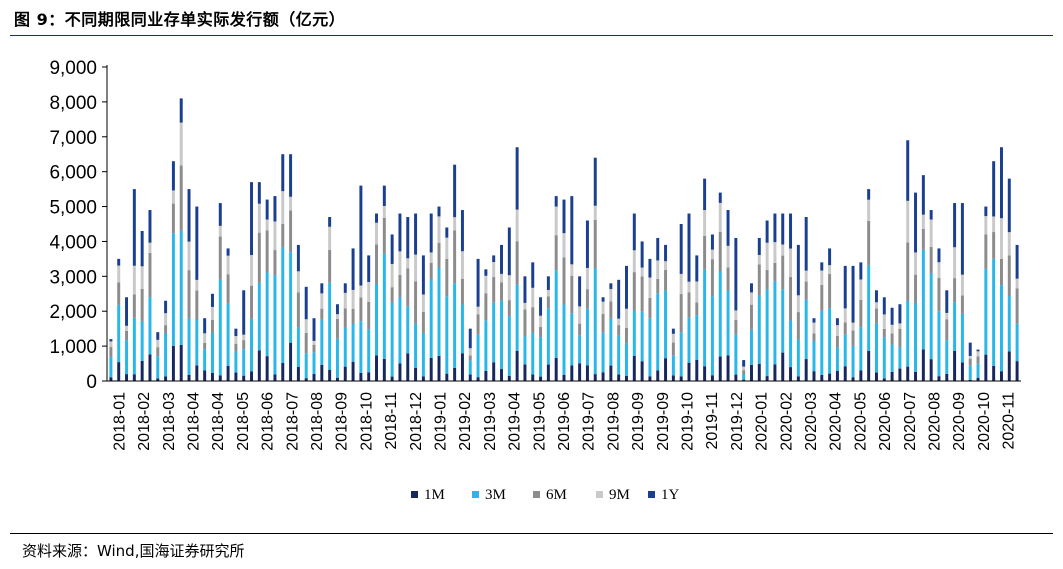  Describe the element at coordinates (935, 421) in the screenshot. I see `x-tick-label: 2020-08` at that location.